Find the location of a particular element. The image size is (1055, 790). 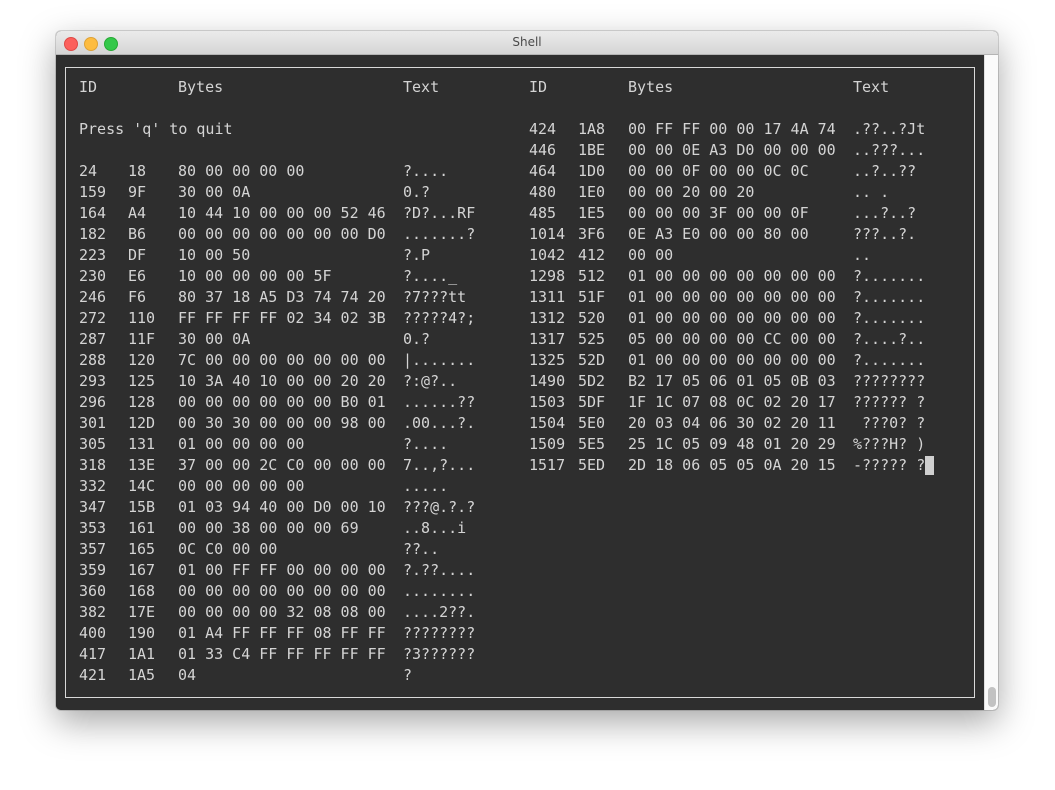

row-offset: 17E is located at coordinates (142, 612).